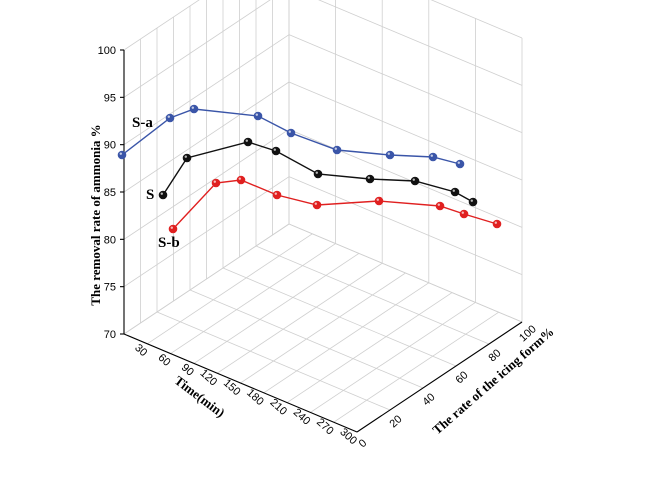 This screenshot has height=503, width=650. I want to click on y-tick-label: 20, so click(395, 421).